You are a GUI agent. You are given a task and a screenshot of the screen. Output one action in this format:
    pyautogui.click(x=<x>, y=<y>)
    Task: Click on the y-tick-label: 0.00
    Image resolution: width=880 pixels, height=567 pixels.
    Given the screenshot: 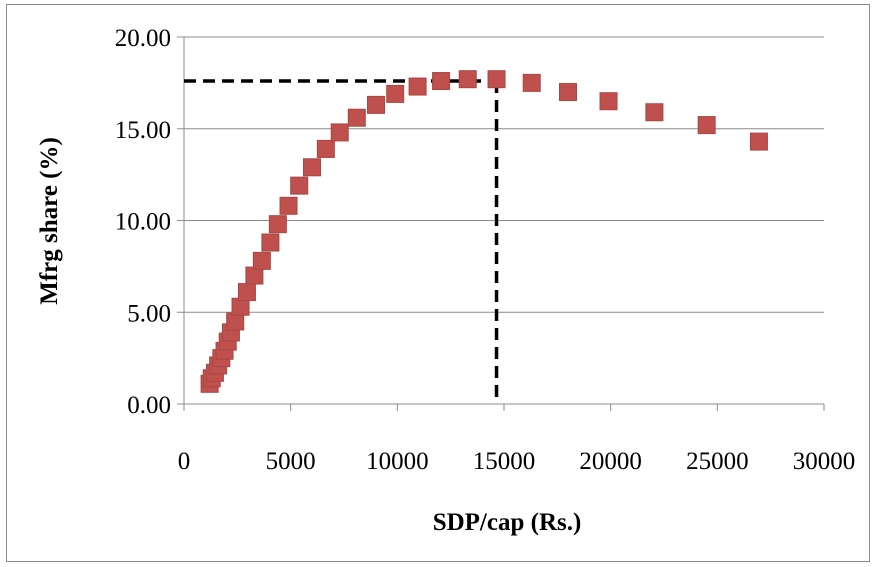 What is the action you would take?
    pyautogui.click(x=149, y=405)
    